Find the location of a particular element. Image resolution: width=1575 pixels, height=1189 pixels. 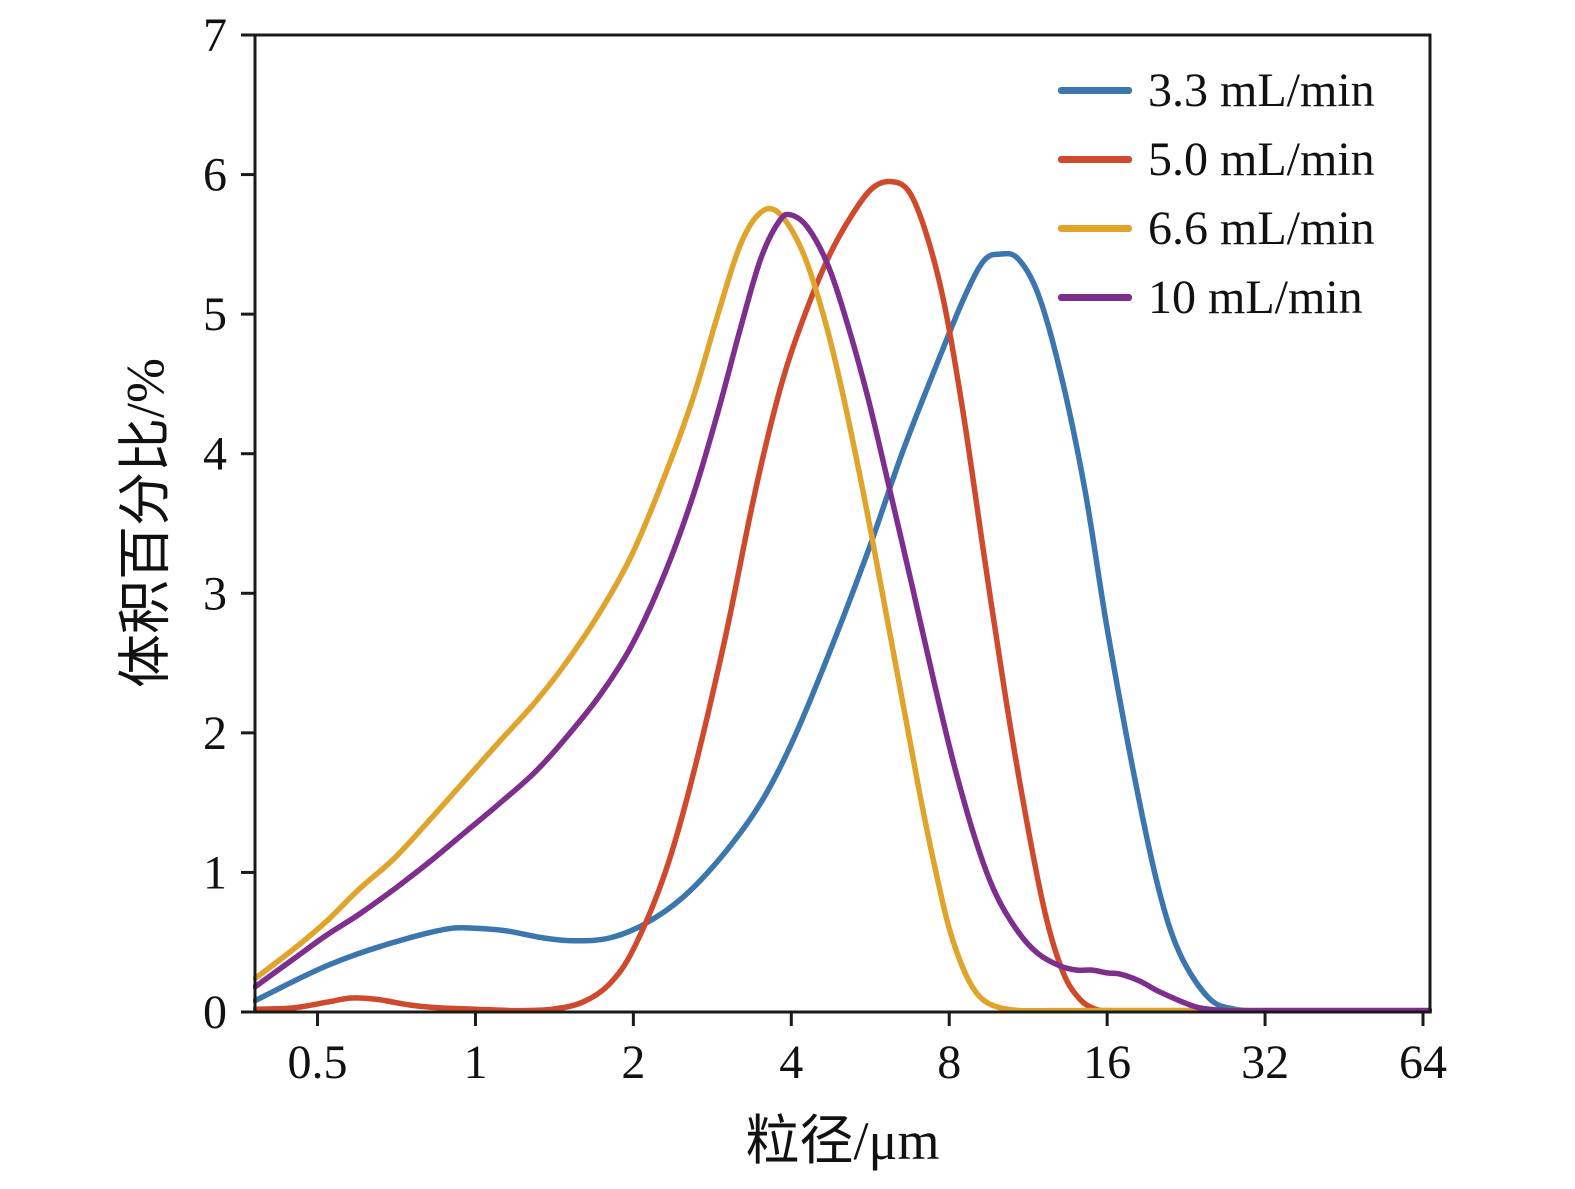

legend-label: 5.0 mL/min is located at coordinates (1261, 159).